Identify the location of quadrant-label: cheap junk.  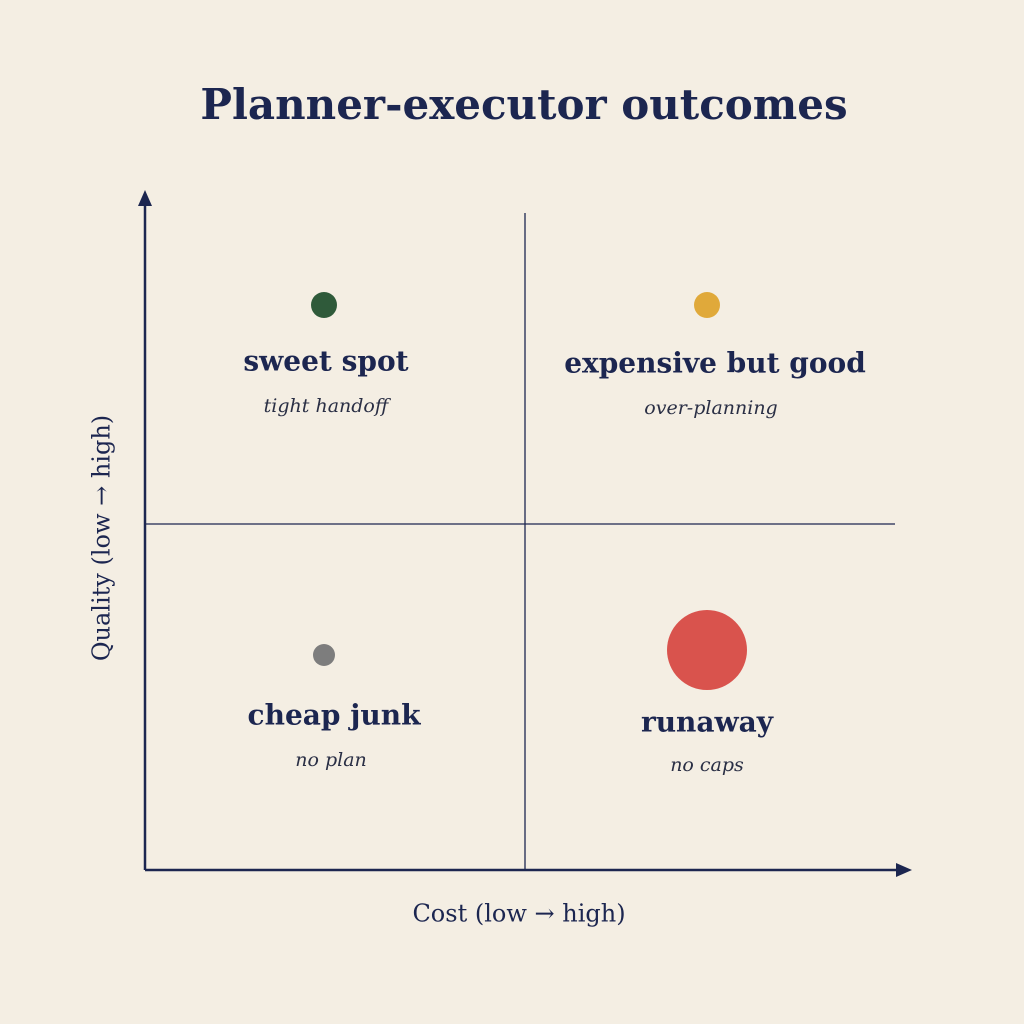
(335, 715).